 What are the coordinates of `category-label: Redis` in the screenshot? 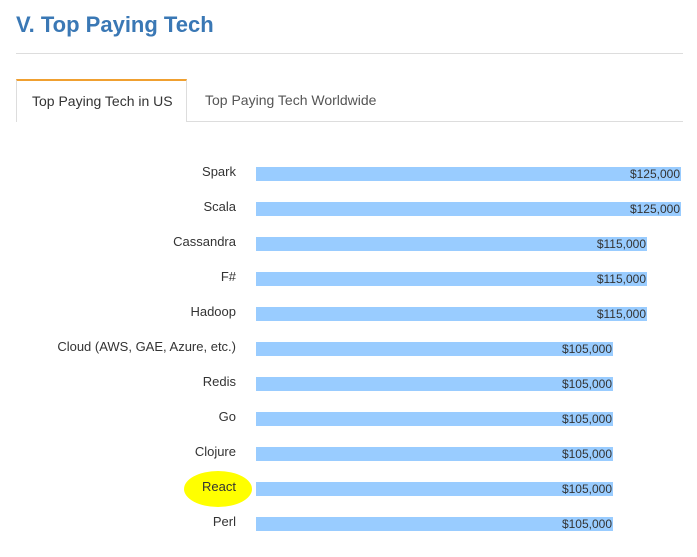 It's located at (220, 381).